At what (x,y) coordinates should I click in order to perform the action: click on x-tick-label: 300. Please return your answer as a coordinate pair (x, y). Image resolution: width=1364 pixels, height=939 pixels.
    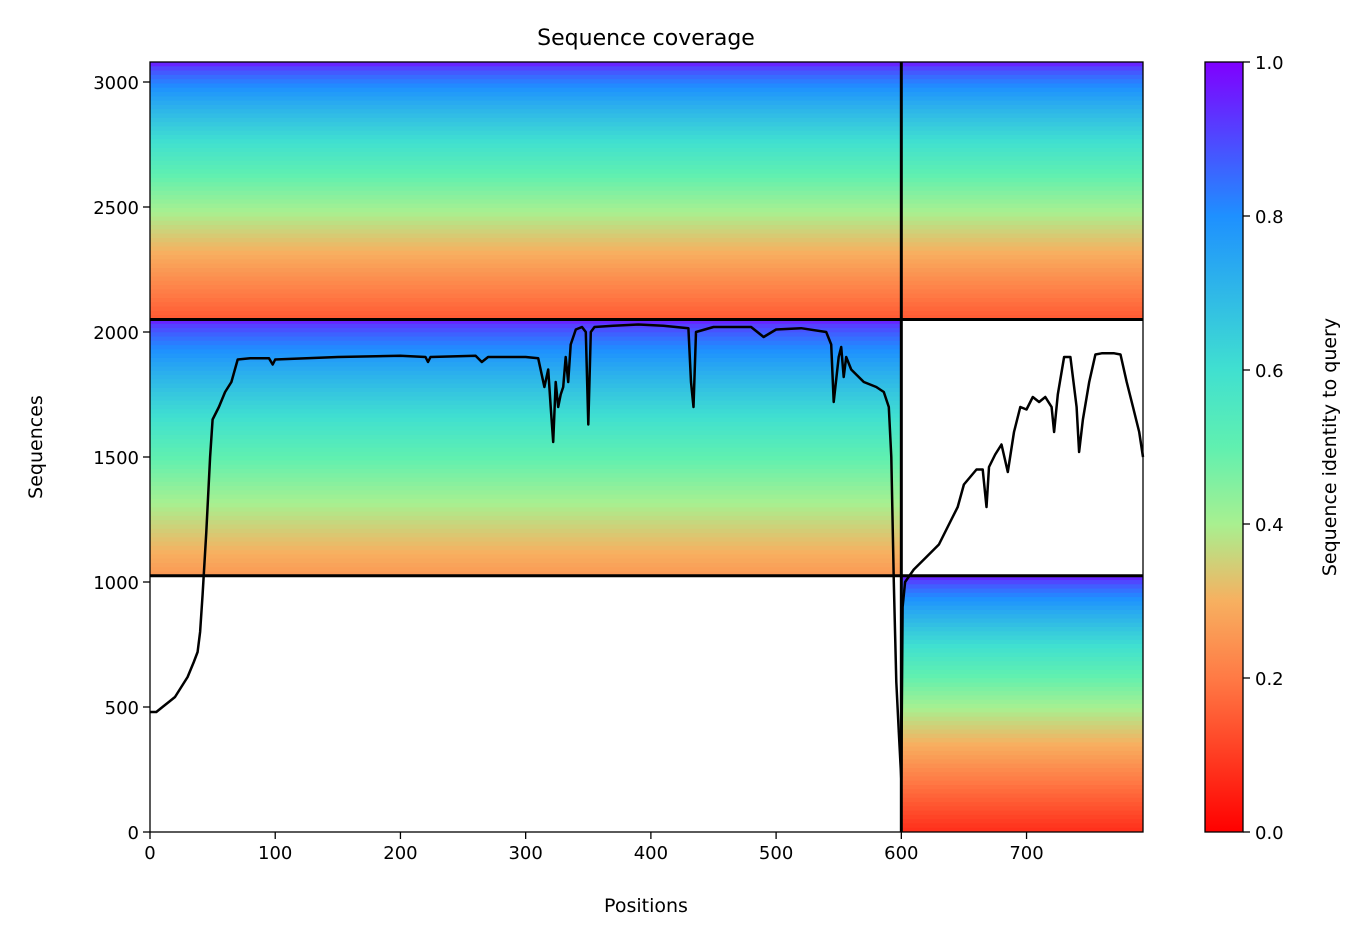
    Looking at the image, I should click on (525, 853).